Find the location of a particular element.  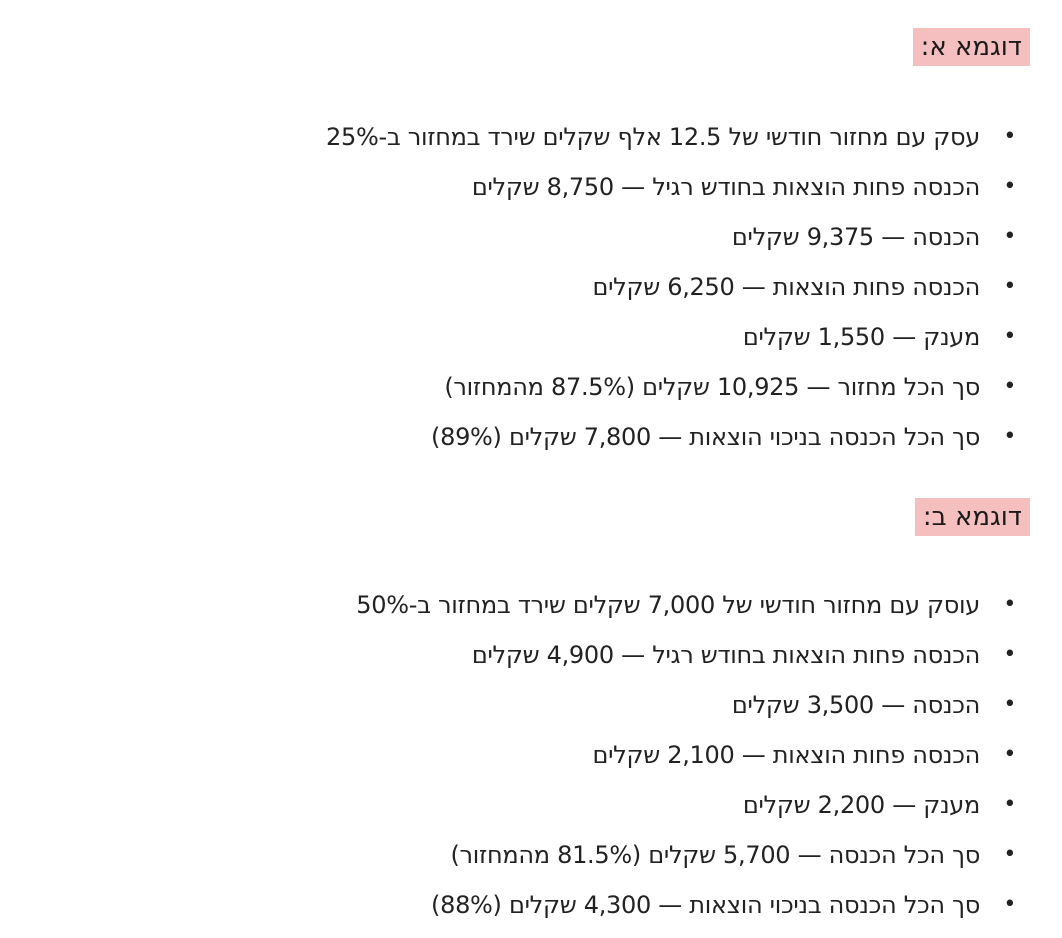

list-item-text: הכנסה פחות הוצאות — 6,250 שקלים is located at coordinates (786, 287).